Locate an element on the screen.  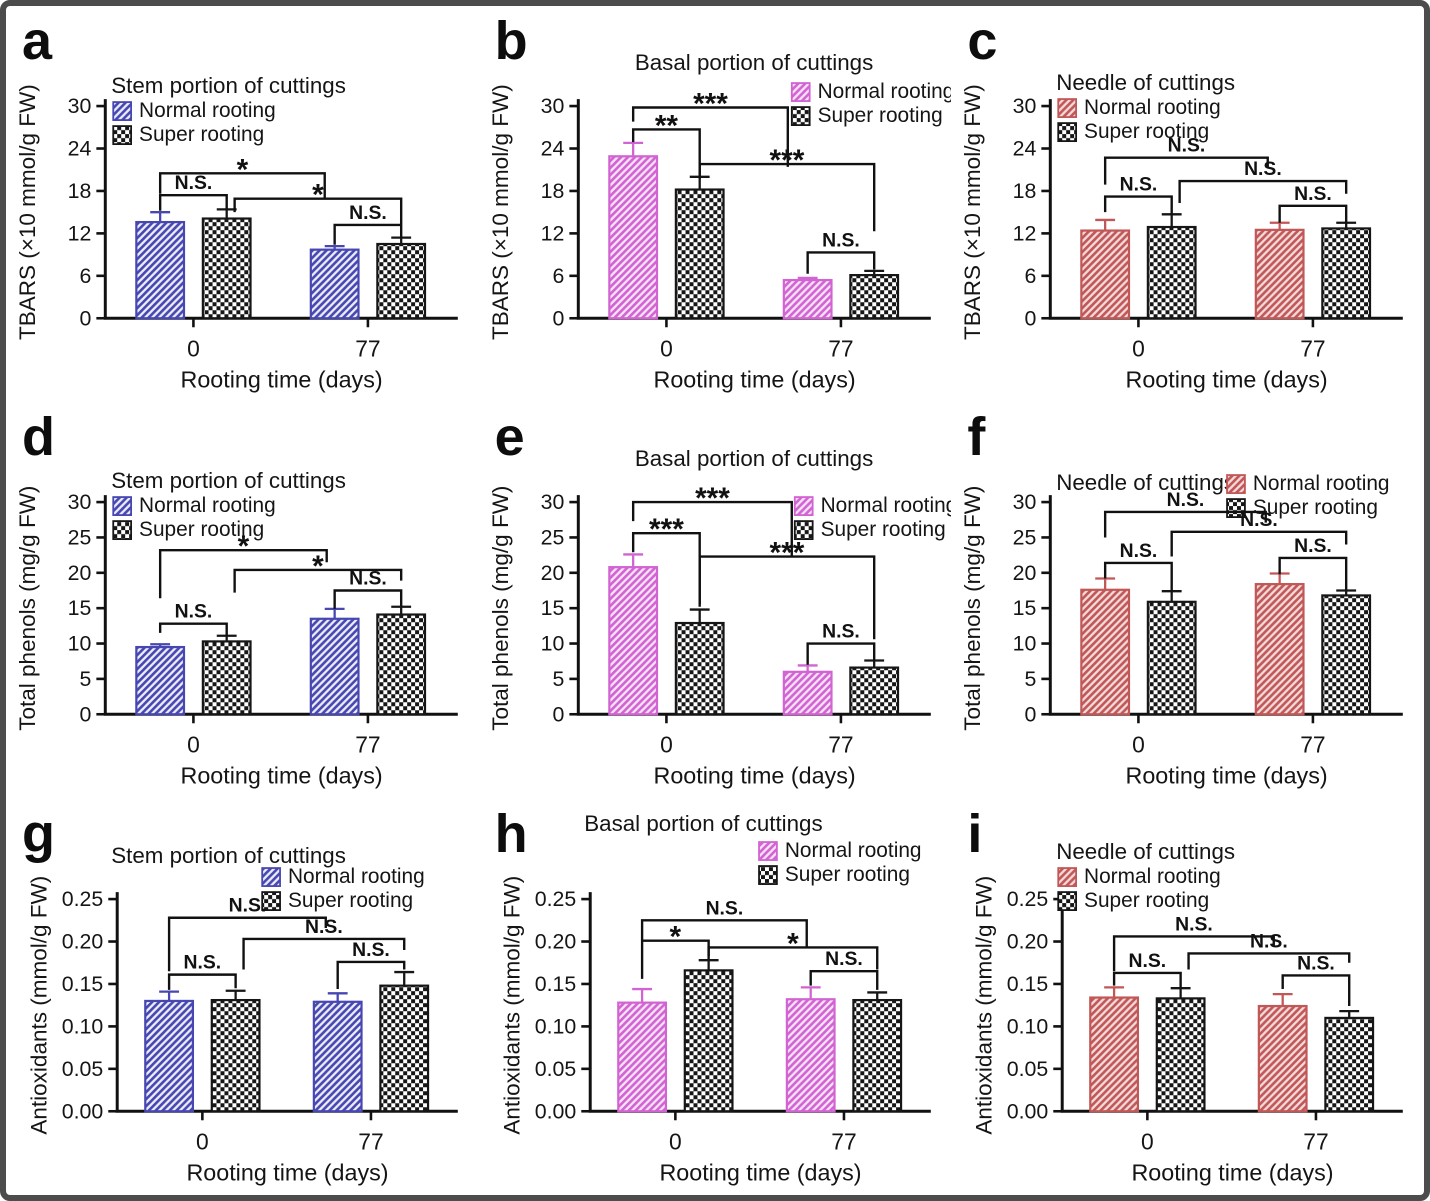
y-tick-label: 0 is located at coordinates (558, 715).